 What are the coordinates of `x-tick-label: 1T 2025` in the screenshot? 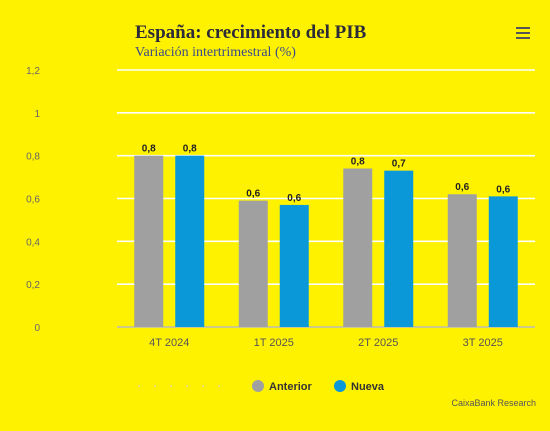 It's located at (274, 343).